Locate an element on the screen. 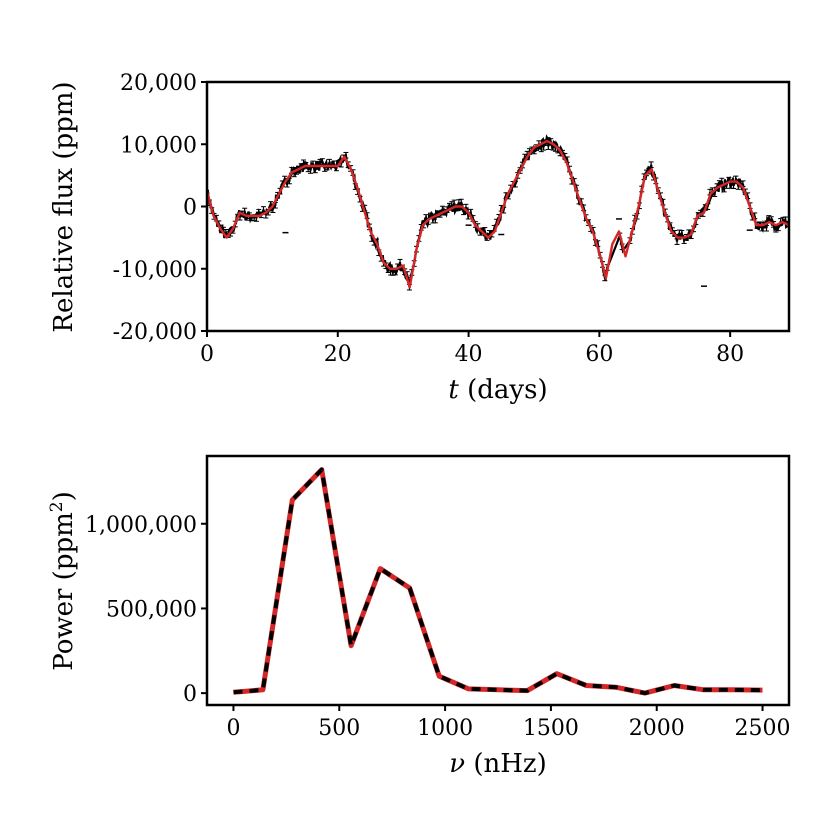  lightcurve-y-tick-label: 20,000 is located at coordinates (158, 83).